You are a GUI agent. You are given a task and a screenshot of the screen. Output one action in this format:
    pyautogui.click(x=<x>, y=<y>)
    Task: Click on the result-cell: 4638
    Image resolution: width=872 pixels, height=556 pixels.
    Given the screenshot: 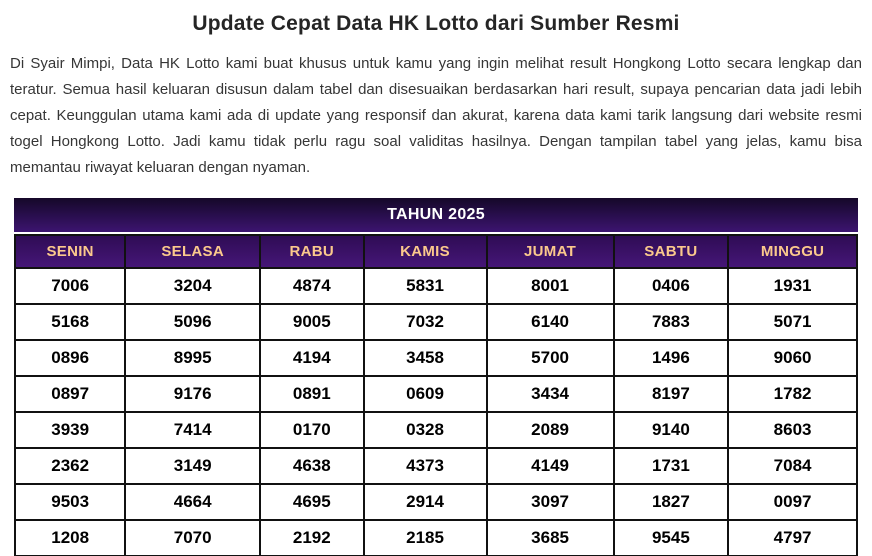 What is the action you would take?
    pyautogui.click(x=312, y=466)
    